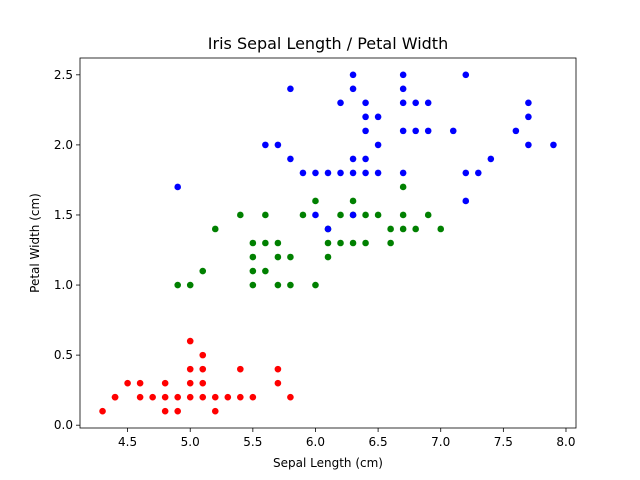  Describe the element at coordinates (440, 442) in the screenshot. I see `x-tick-label-5: 7.0` at that location.